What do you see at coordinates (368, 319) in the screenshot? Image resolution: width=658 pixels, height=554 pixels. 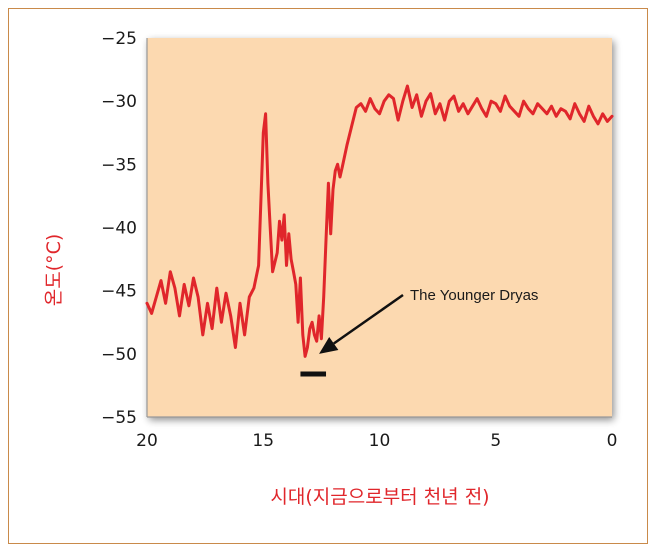 I see `annotation-arrow-line` at bounding box center [368, 319].